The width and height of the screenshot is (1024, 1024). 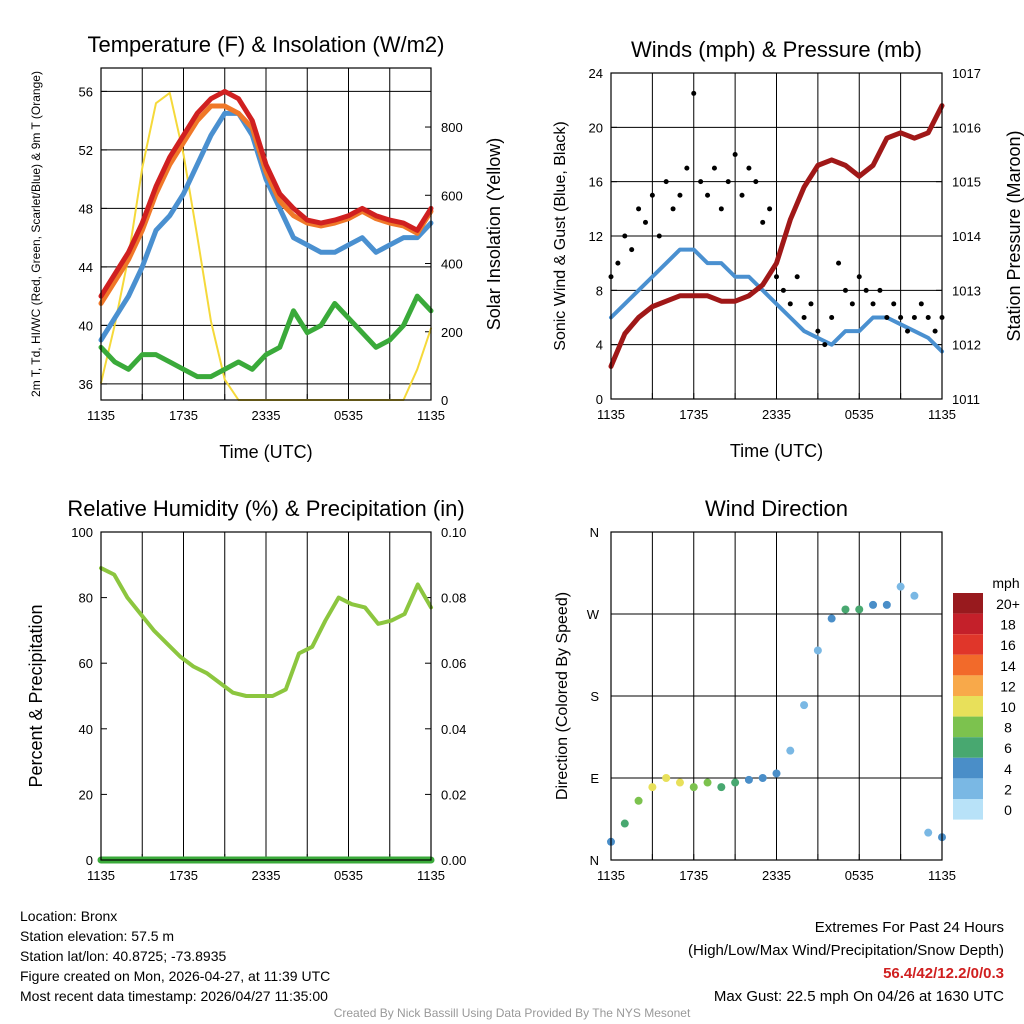 I want to click on extremes-values: 56.4/42/12.2/0/0.3, so click(x=943, y=973).